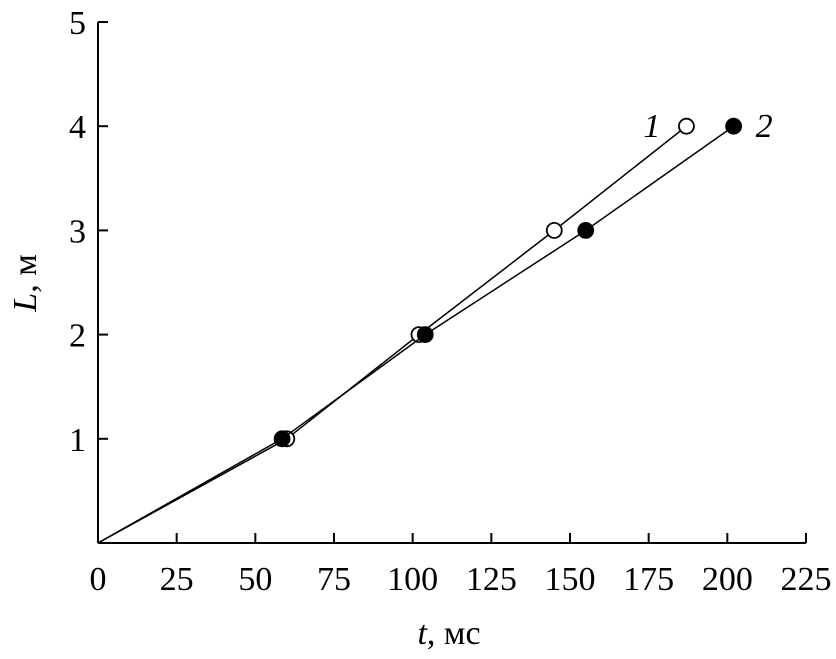 Image resolution: width=836 pixels, height=659 pixels. I want to click on x-label-unit: , мс, so click(454, 633).